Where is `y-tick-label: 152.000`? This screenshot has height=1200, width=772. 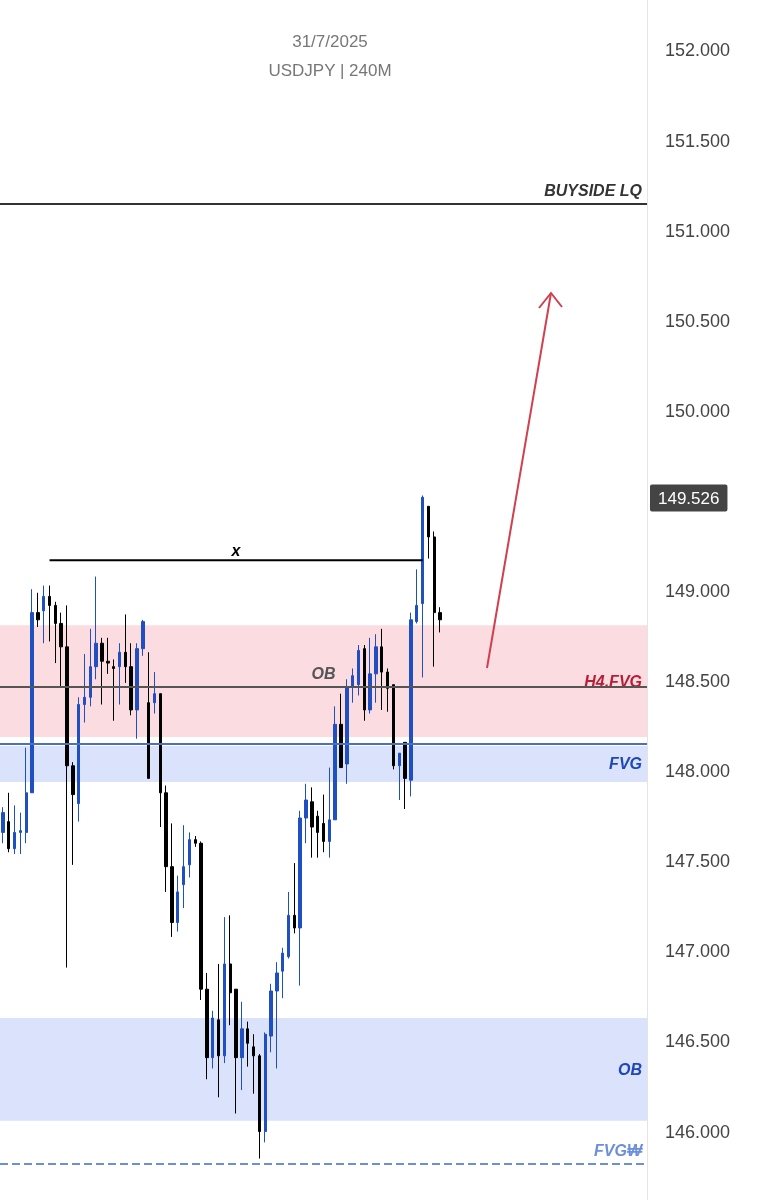 y-tick-label: 152.000 is located at coordinates (698, 50).